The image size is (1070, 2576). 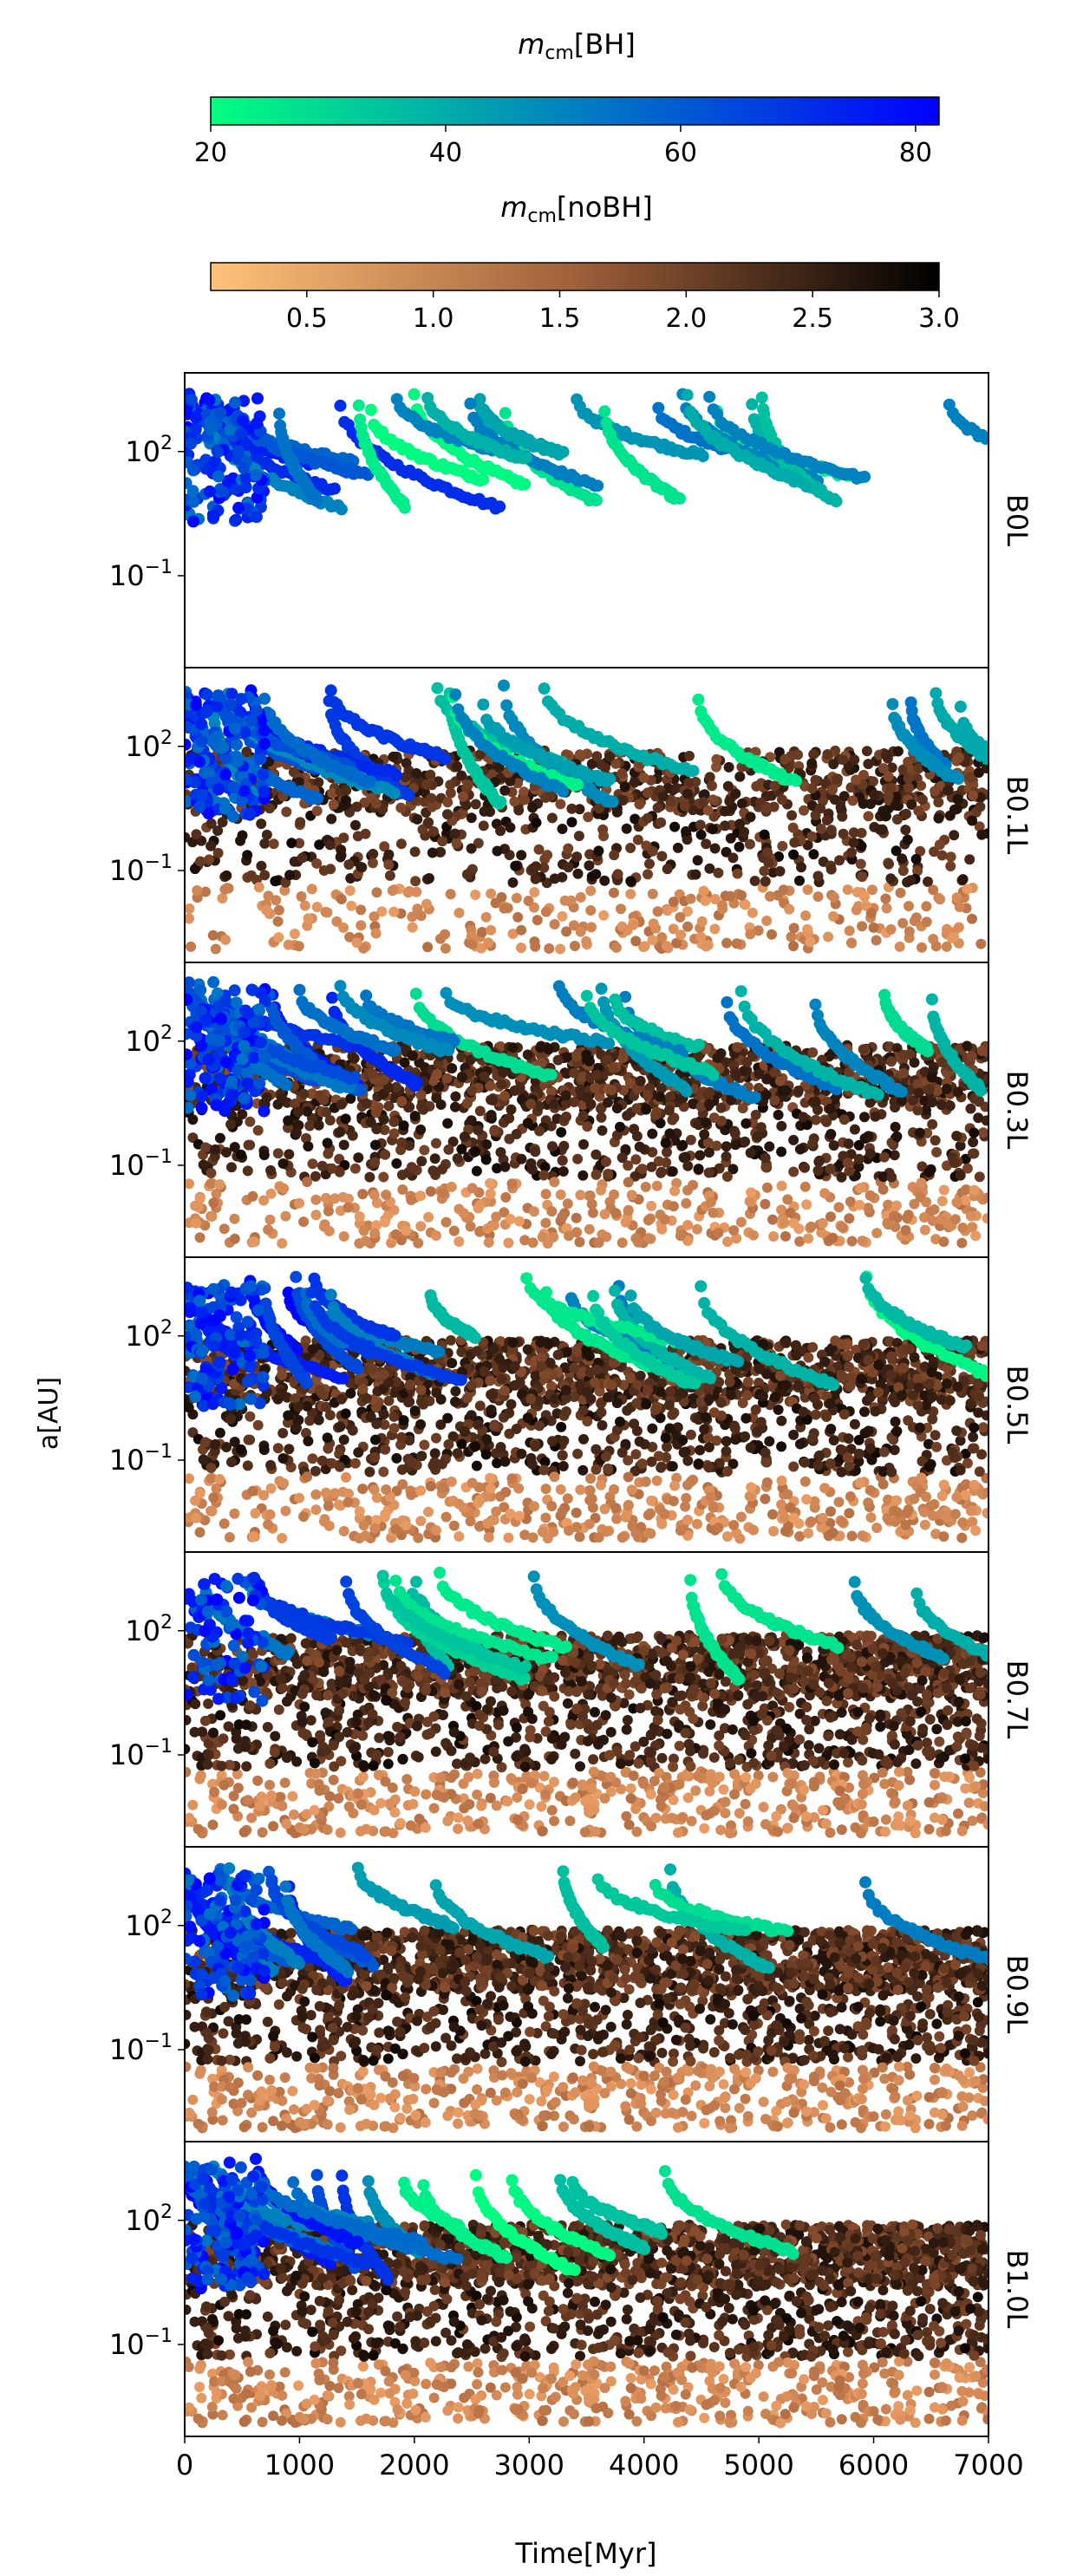 What do you see at coordinates (686, 318) in the screenshot?
I see `colorbar-nobh-tick-label: 2.0` at bounding box center [686, 318].